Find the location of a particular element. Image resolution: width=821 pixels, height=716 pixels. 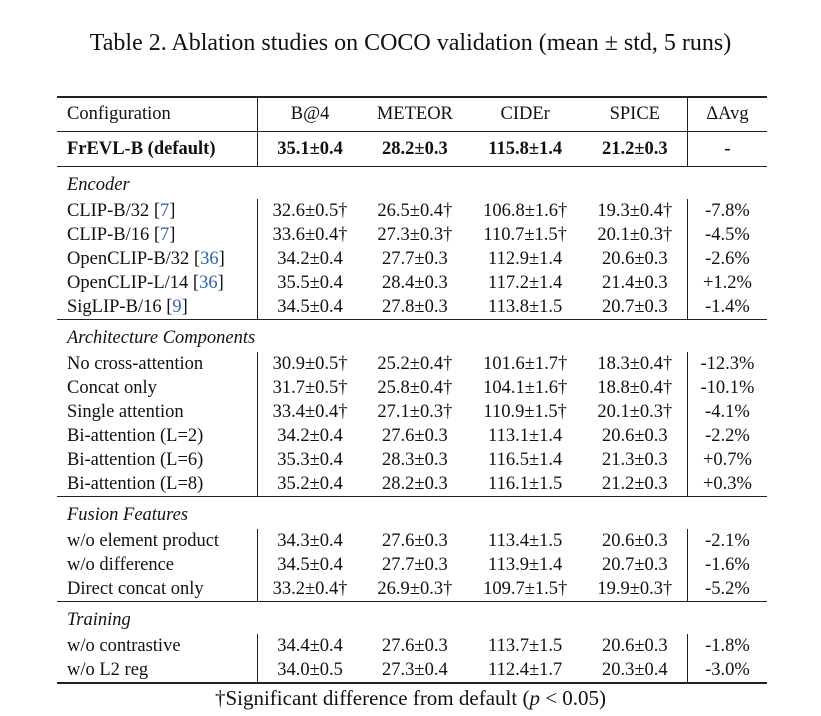

cell-delta: +1.2% is located at coordinates (726, 283).